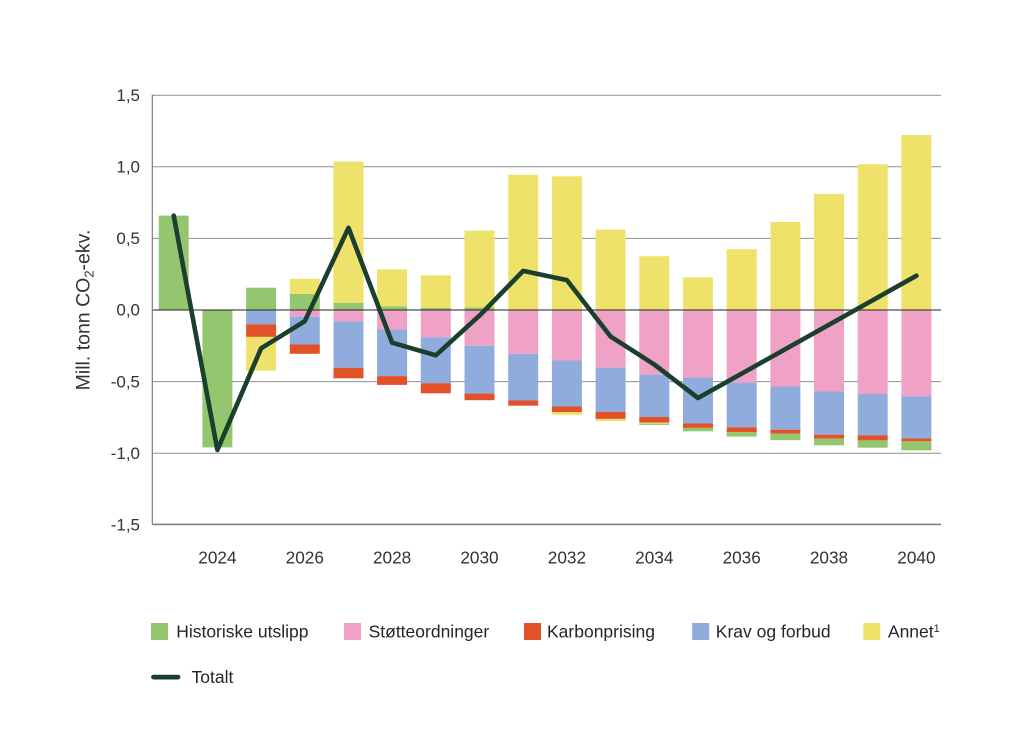  Describe the element at coordinates (916, 558) in the screenshot. I see `svg-text: 2040` at that location.